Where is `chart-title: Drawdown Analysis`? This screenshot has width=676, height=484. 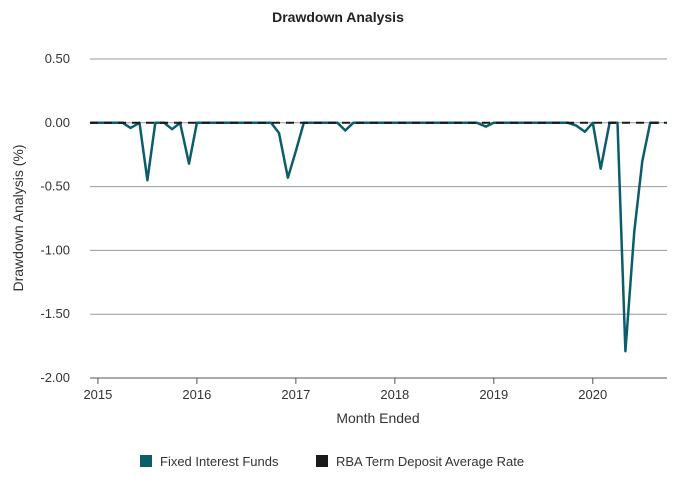 chart-title: Drawdown Analysis is located at coordinates (338, 17).